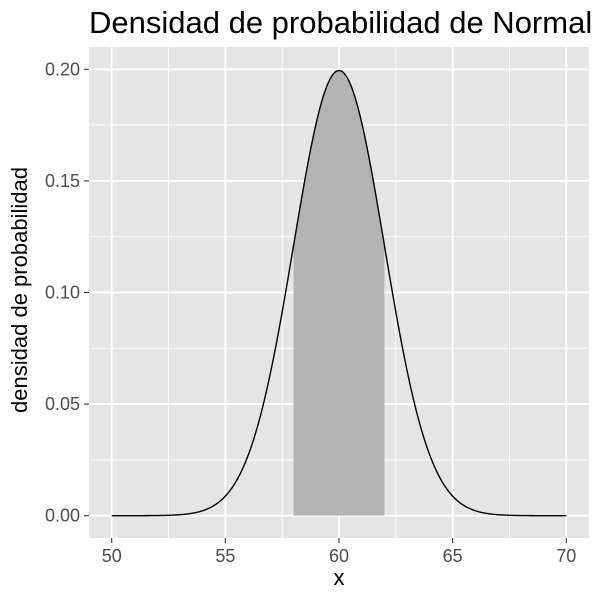 This screenshot has width=600, height=600. What do you see at coordinates (453, 556) in the screenshot?
I see `x-tick-label: 65` at bounding box center [453, 556].